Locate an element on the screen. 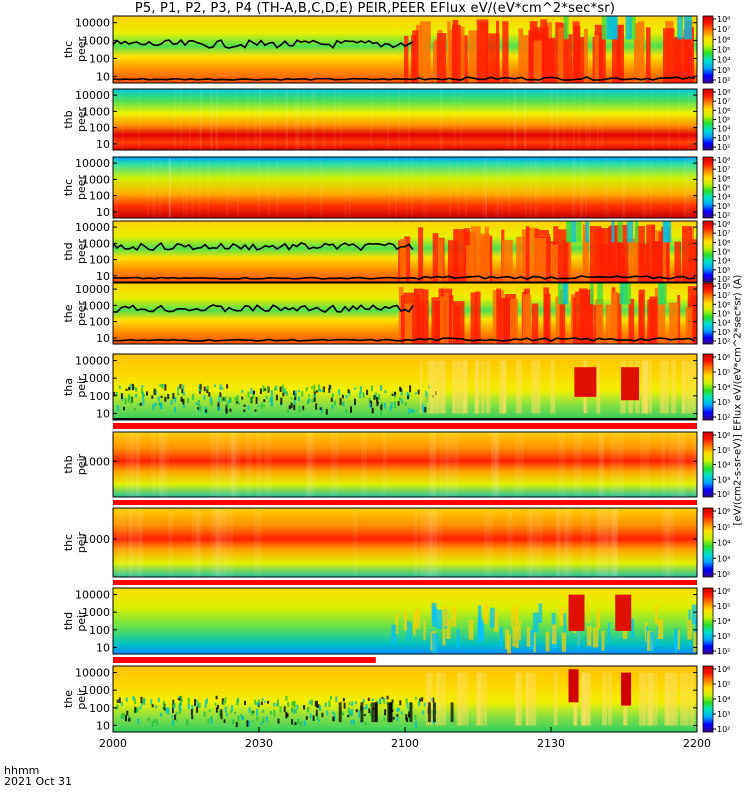 This screenshot has width=750, height=800. y-tick-label: 100 is located at coordinates (99, 708).